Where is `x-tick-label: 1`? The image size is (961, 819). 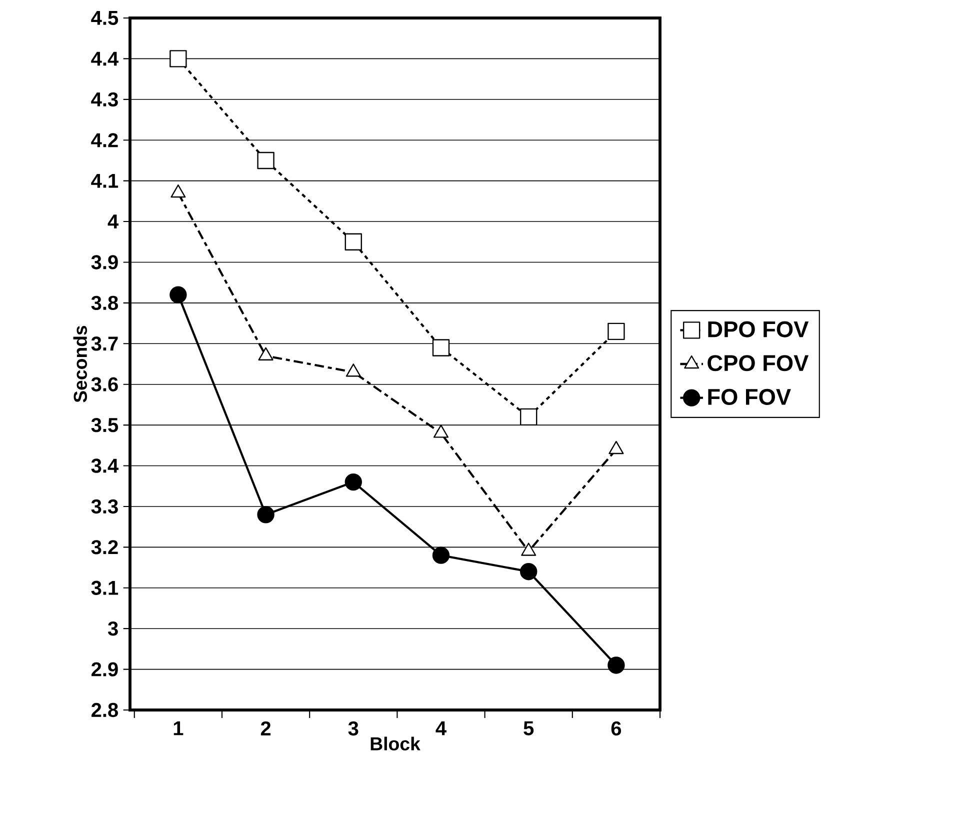
x-tick-label: 1 is located at coordinates (179, 728).